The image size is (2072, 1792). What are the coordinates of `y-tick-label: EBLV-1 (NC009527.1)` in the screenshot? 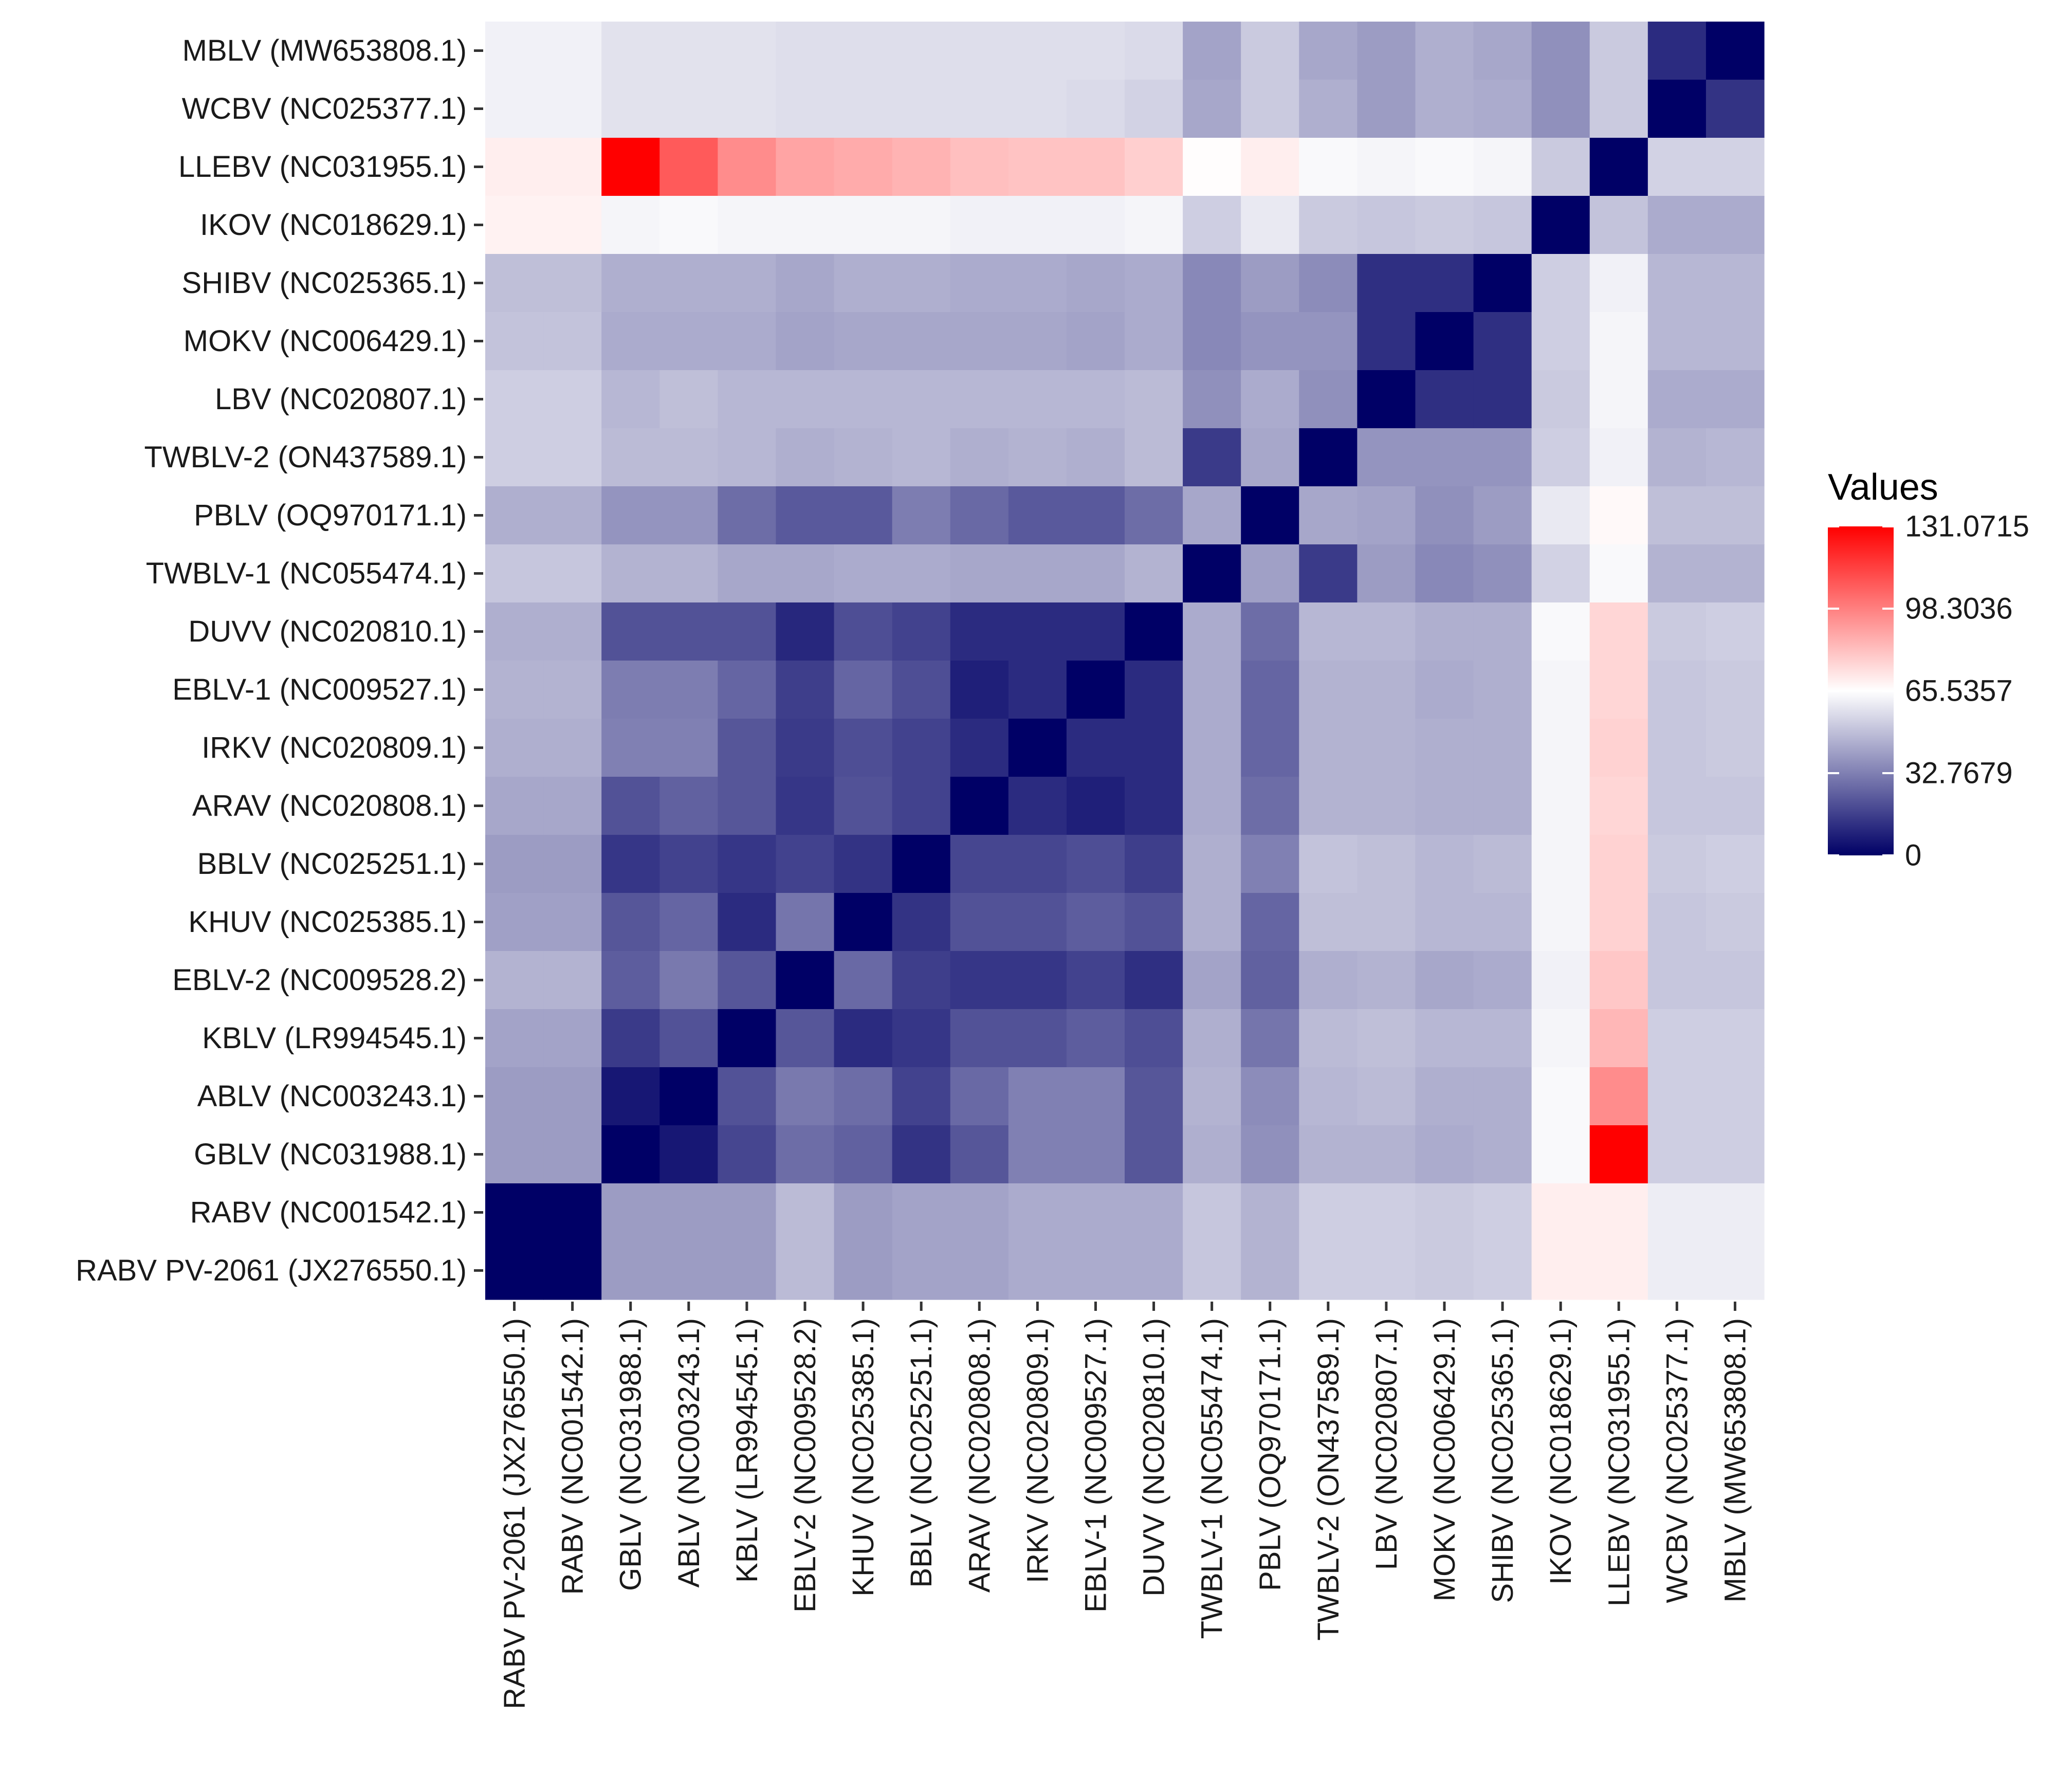 It's located at (320, 689).